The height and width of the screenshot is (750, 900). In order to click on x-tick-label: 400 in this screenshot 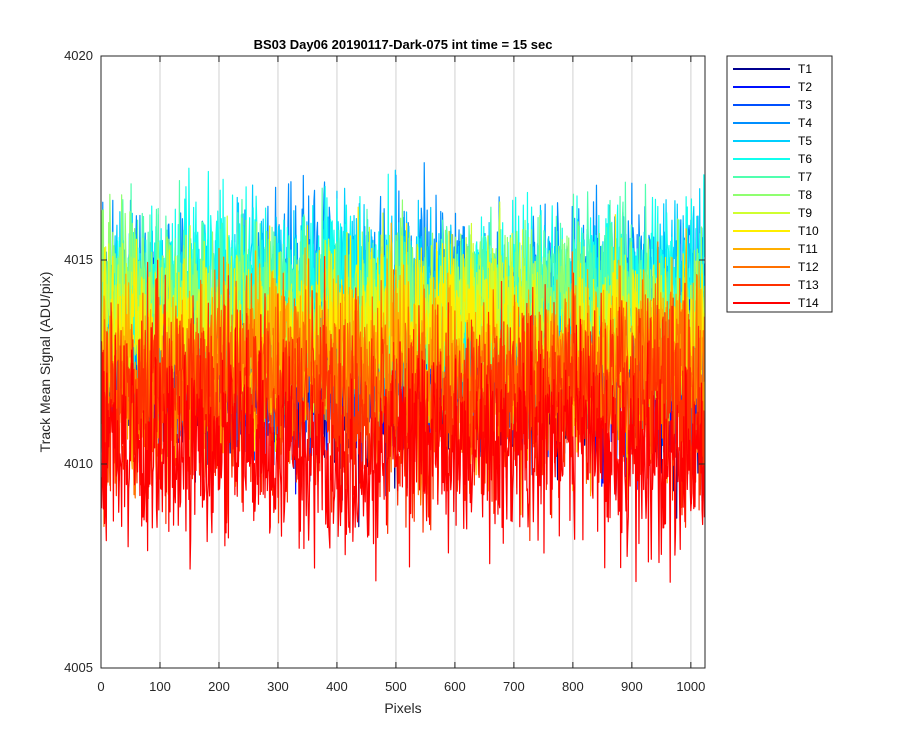, I will do `click(337, 686)`.